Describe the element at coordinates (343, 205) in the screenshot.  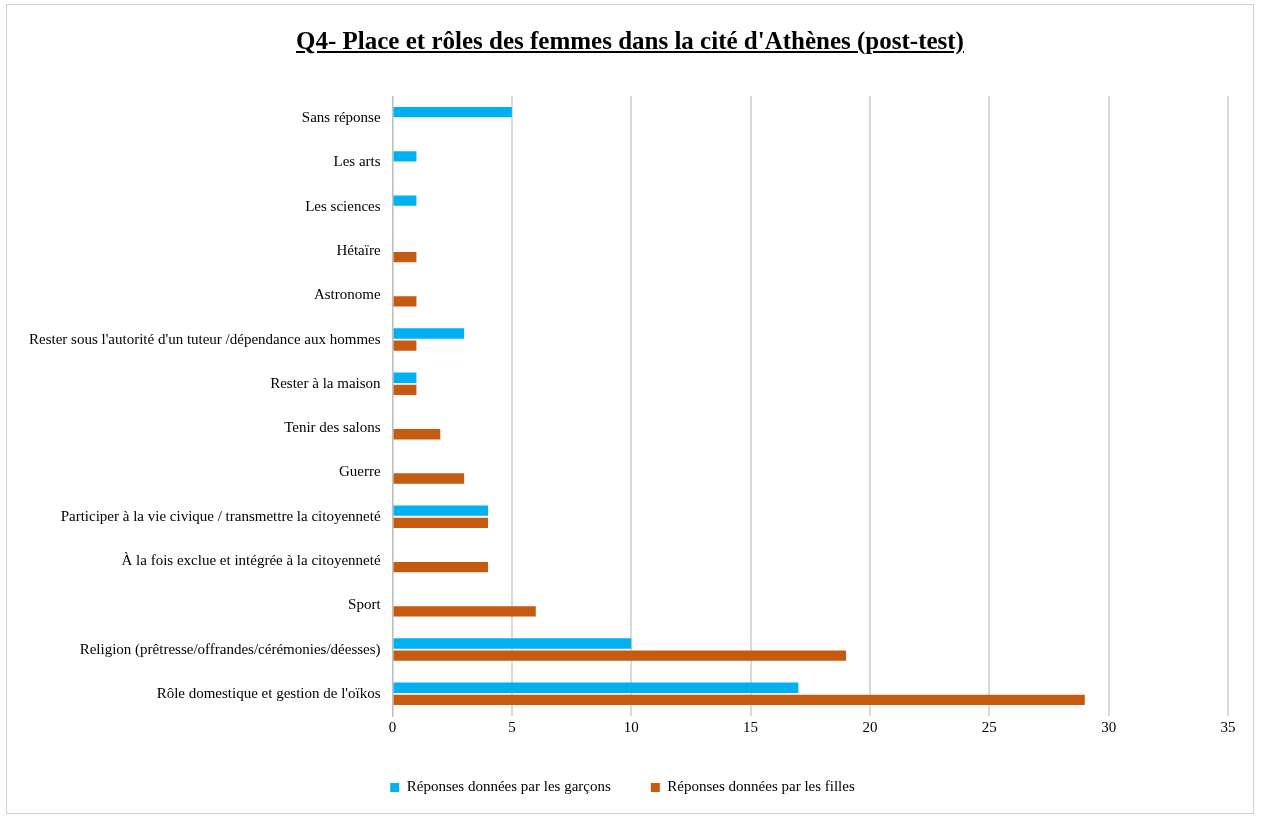
I see `y-tick-label: Les sciences` at that location.